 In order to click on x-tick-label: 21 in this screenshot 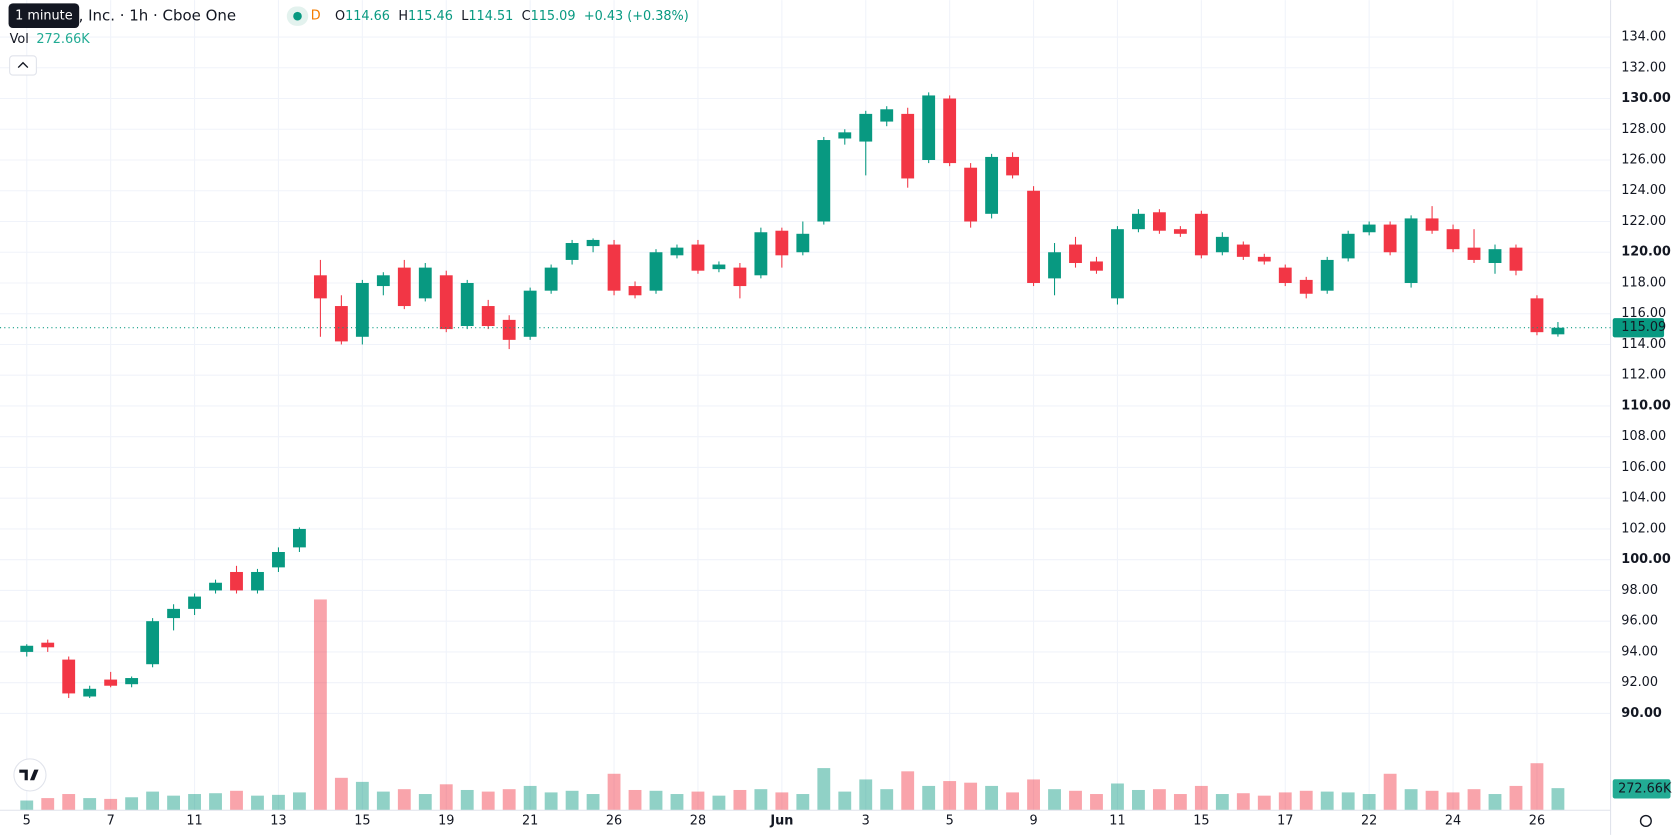, I will do `click(530, 820)`.